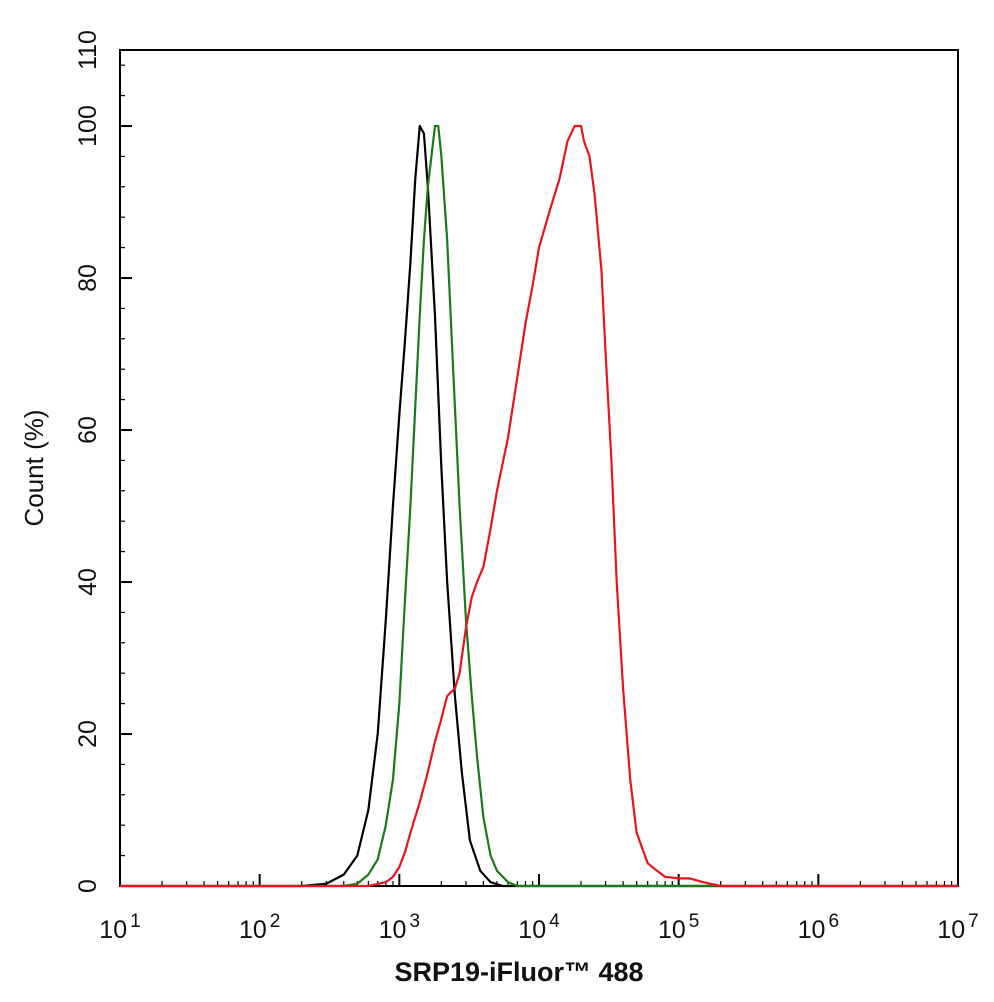 This screenshot has height=1002, width=994. I want to click on x-tick-label: 10 5, so click(678, 927).